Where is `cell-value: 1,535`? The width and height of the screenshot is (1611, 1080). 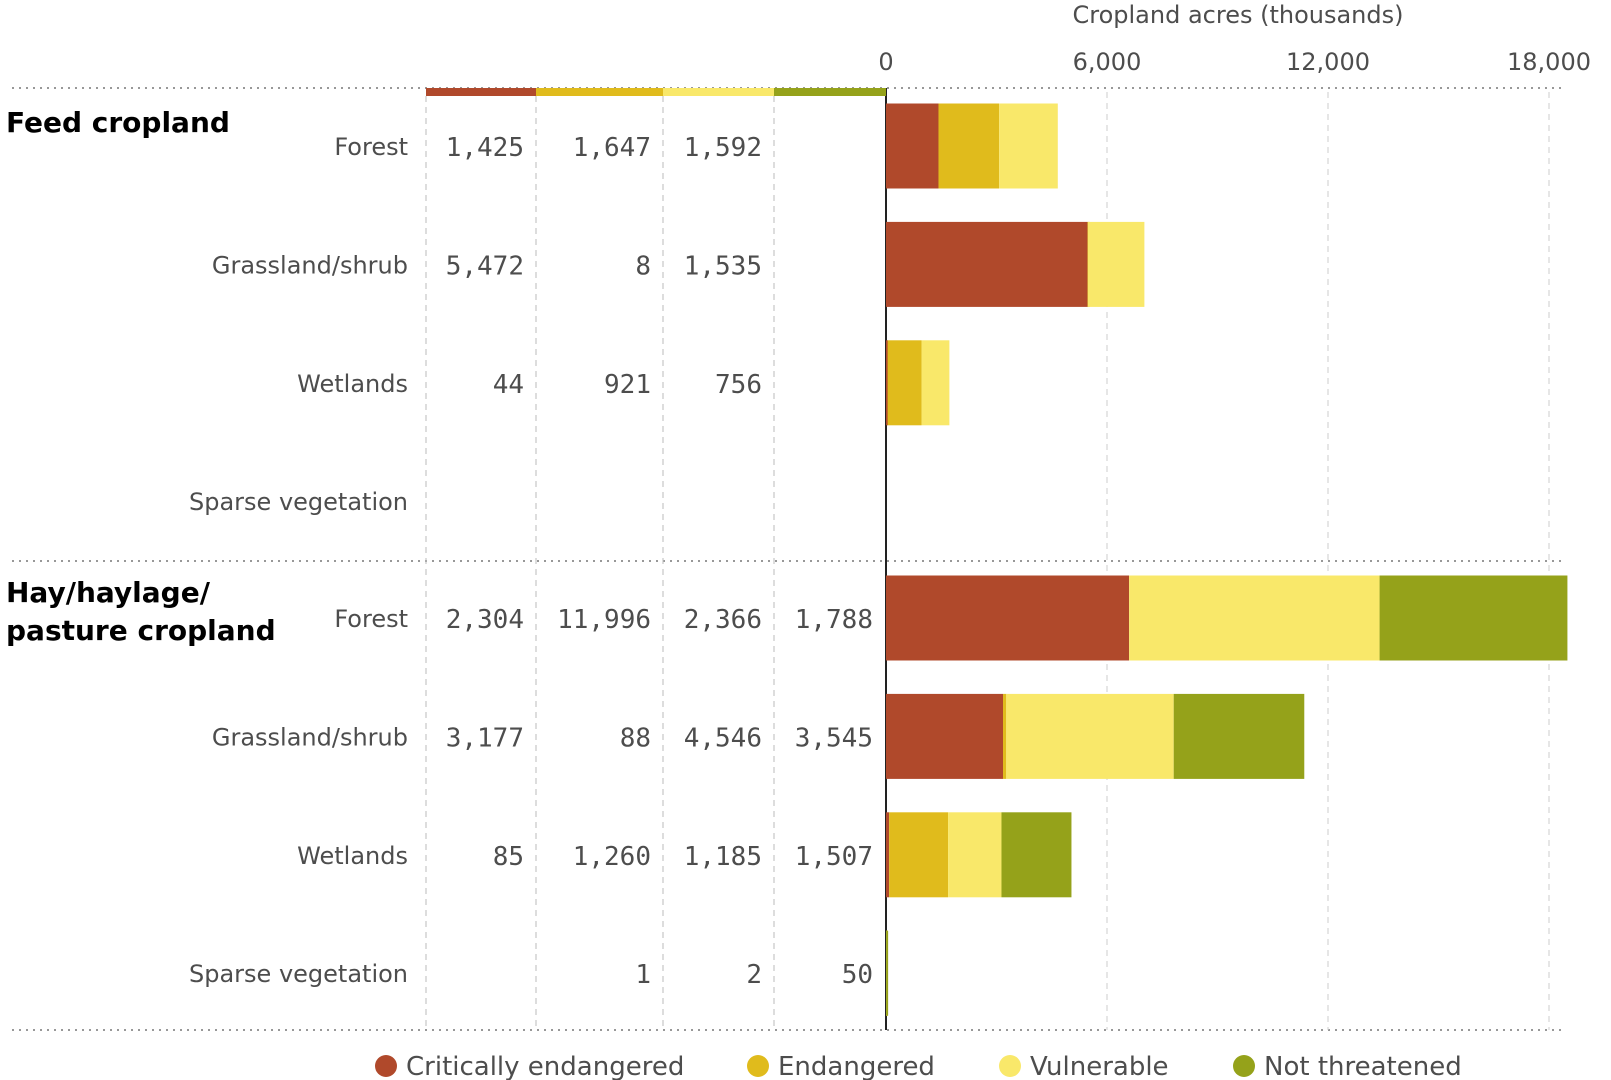
cell-value: 1,535 is located at coordinates (723, 266).